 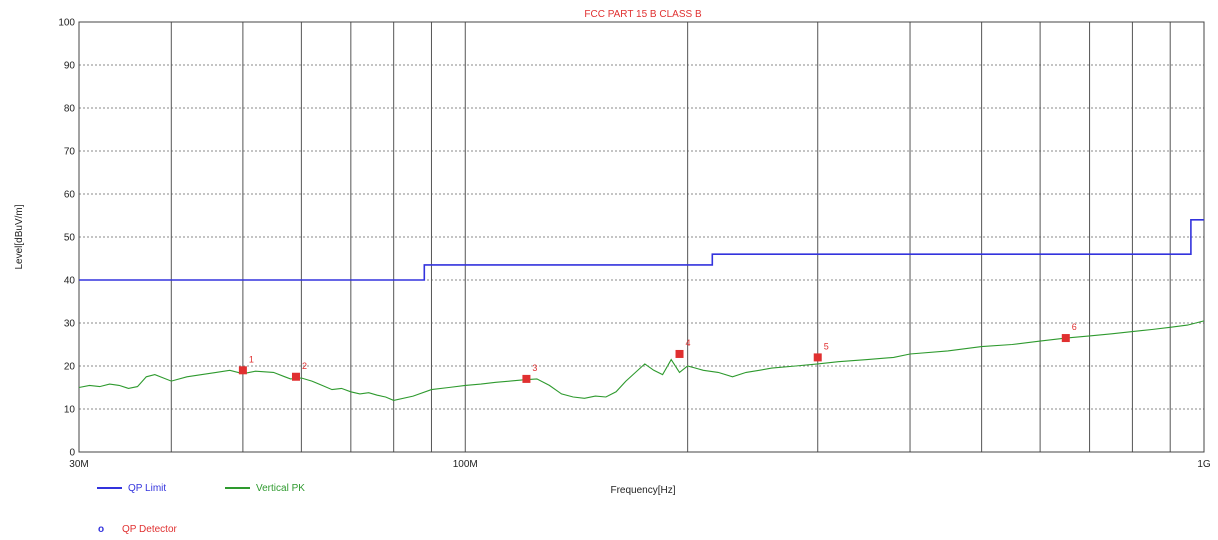 What do you see at coordinates (70, 324) in the screenshot?
I see `y-tick-label: 30` at bounding box center [70, 324].